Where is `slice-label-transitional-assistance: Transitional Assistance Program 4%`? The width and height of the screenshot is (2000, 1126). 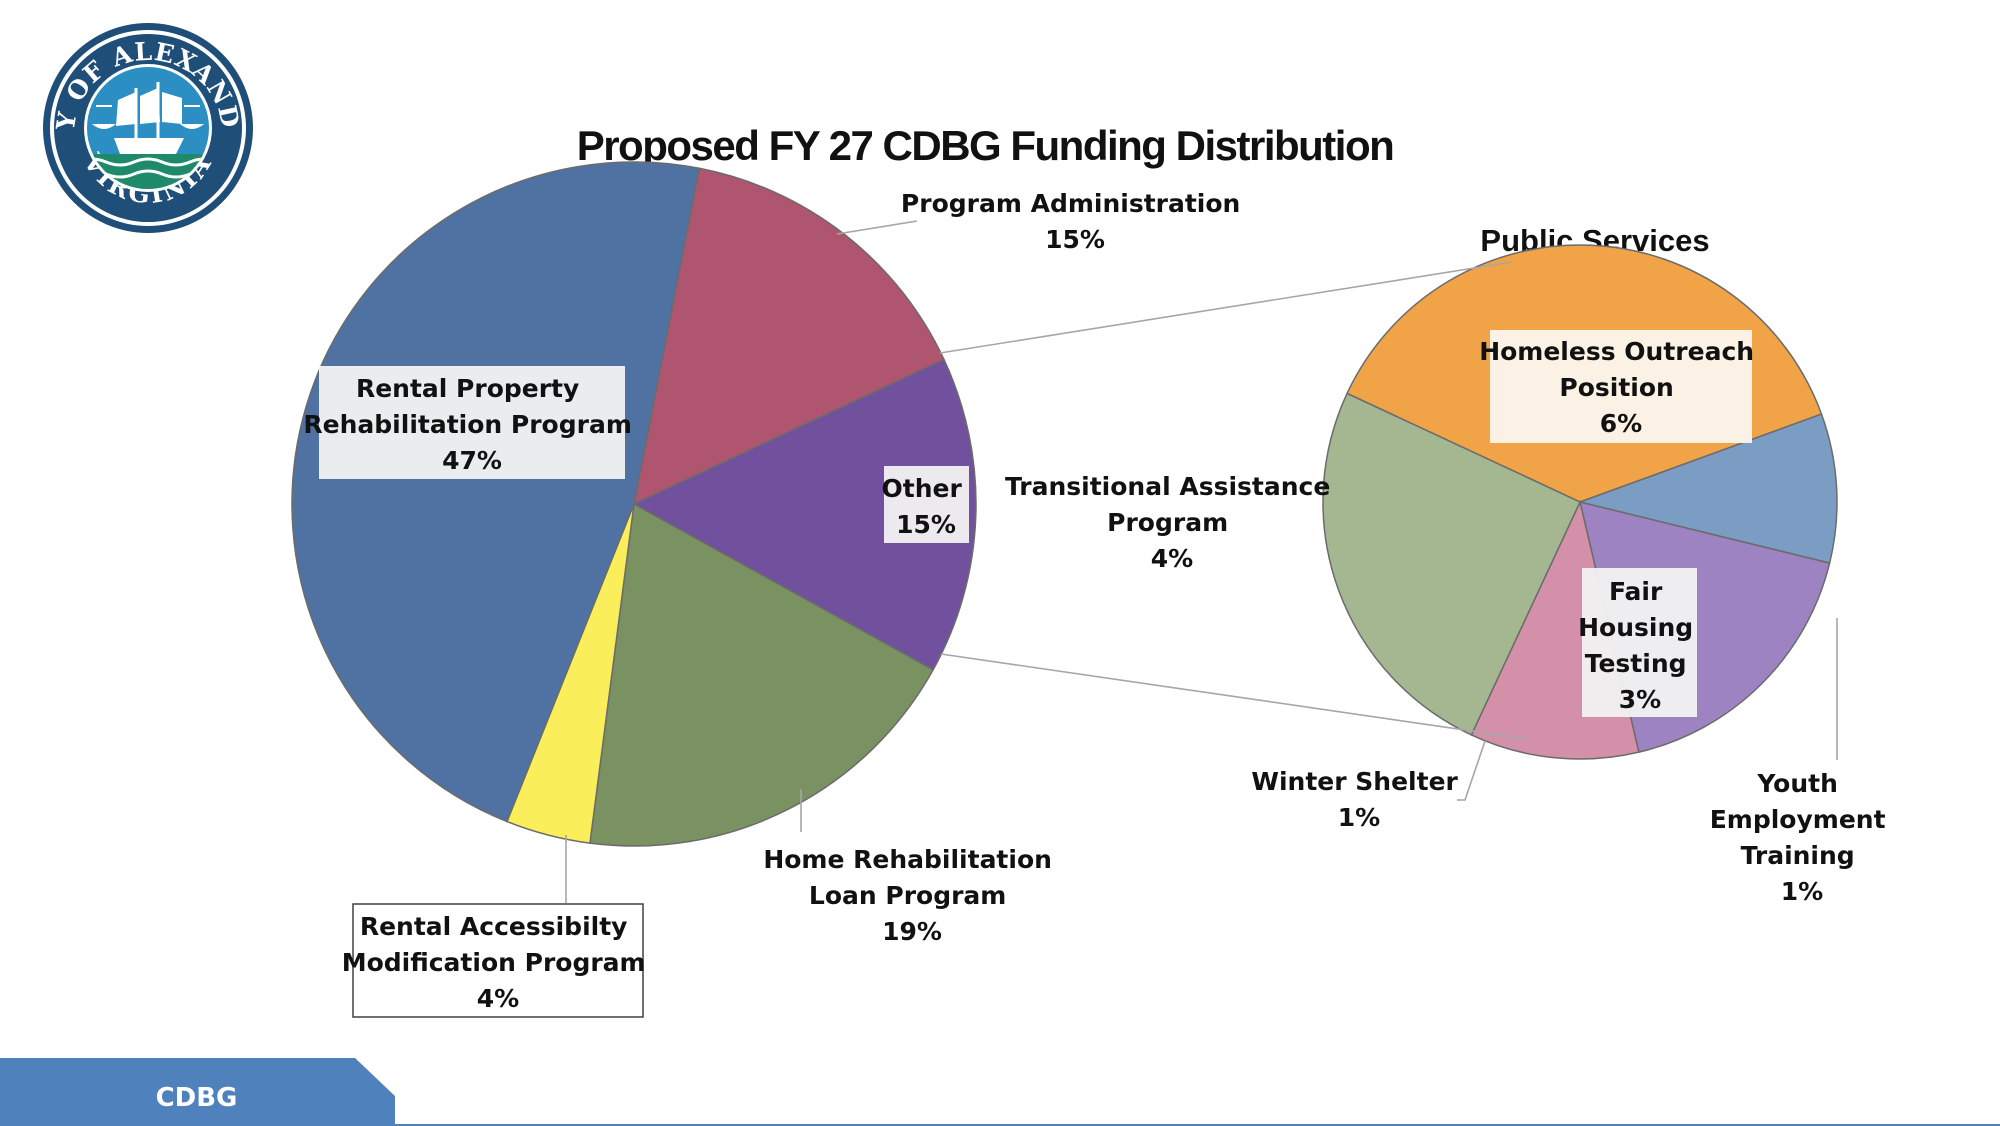 slice-label-transitional-assistance: Transitional Assistance Program 4% is located at coordinates (1172, 522).